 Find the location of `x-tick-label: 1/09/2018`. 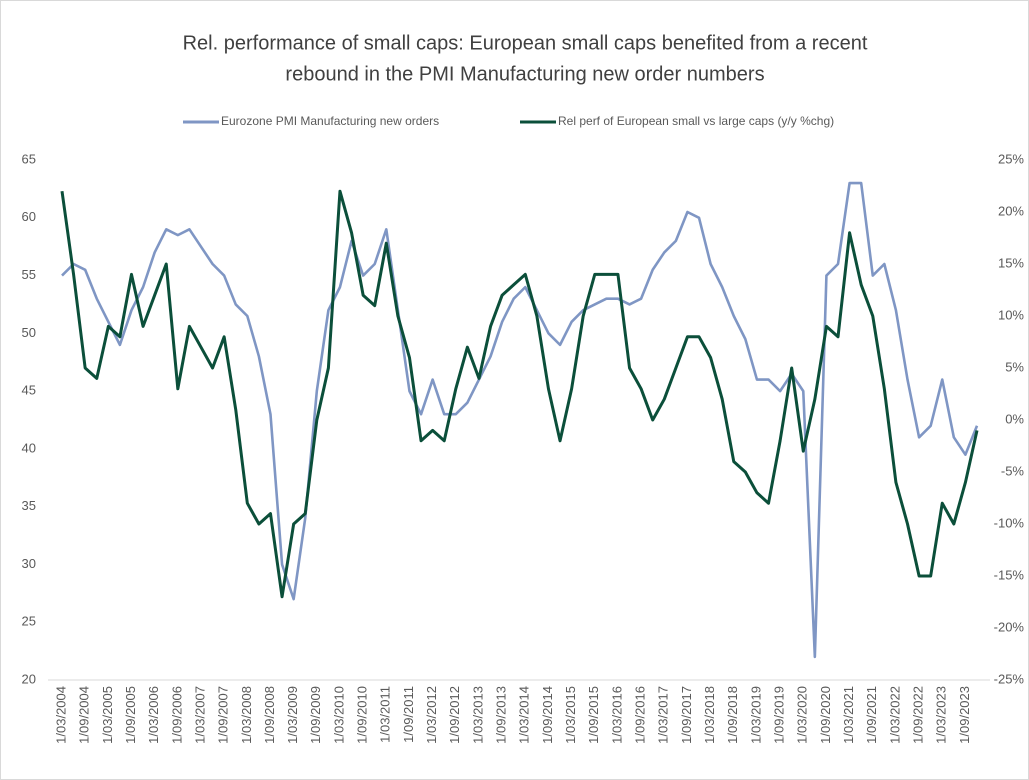

x-tick-label: 1/09/2018 is located at coordinates (732, 715).